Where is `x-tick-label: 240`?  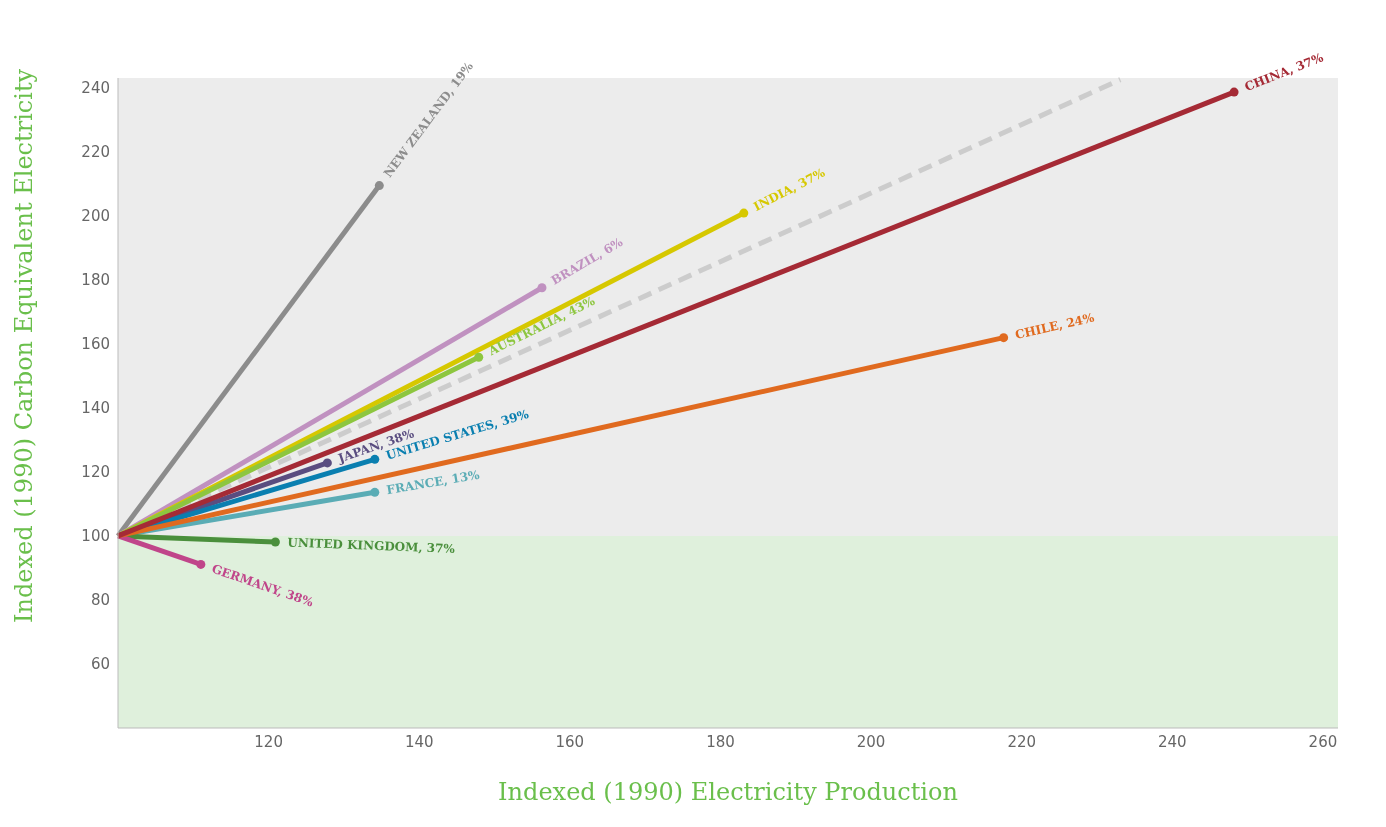 x-tick-label: 240 is located at coordinates (1172, 741).